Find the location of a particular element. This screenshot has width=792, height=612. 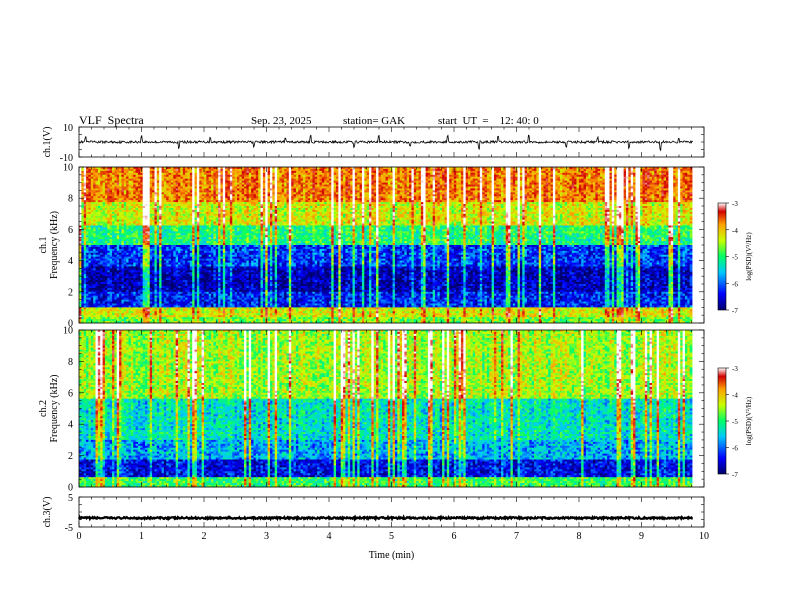

x-tick-label: 7 is located at coordinates (516, 536).